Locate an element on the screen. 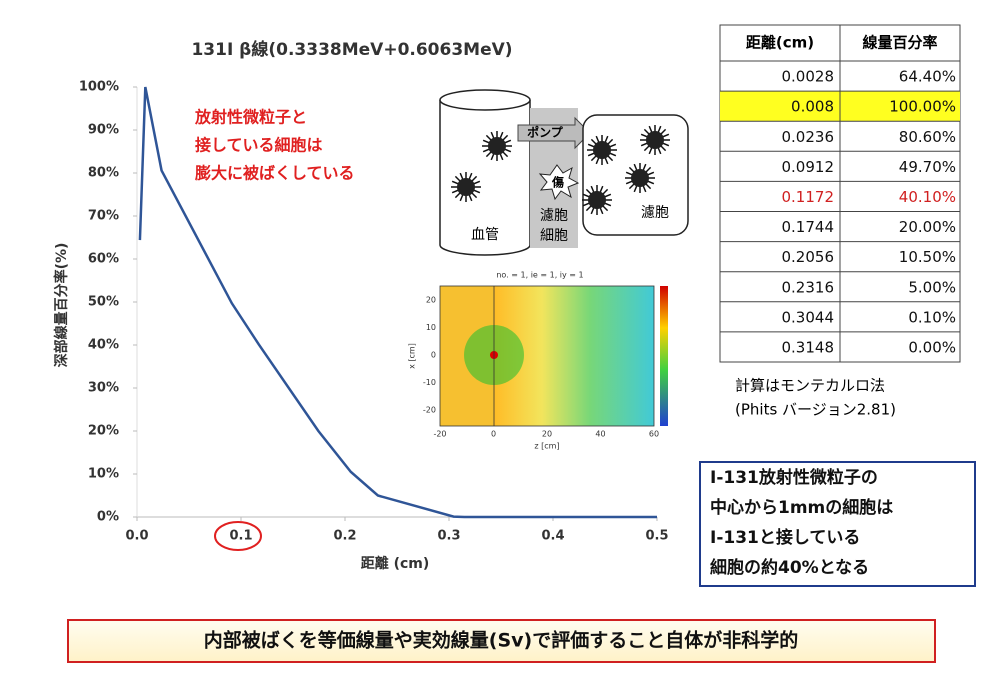 Image resolution: width=996 pixels, height=690 pixels. y-tick-label: 0% is located at coordinates (108, 517).